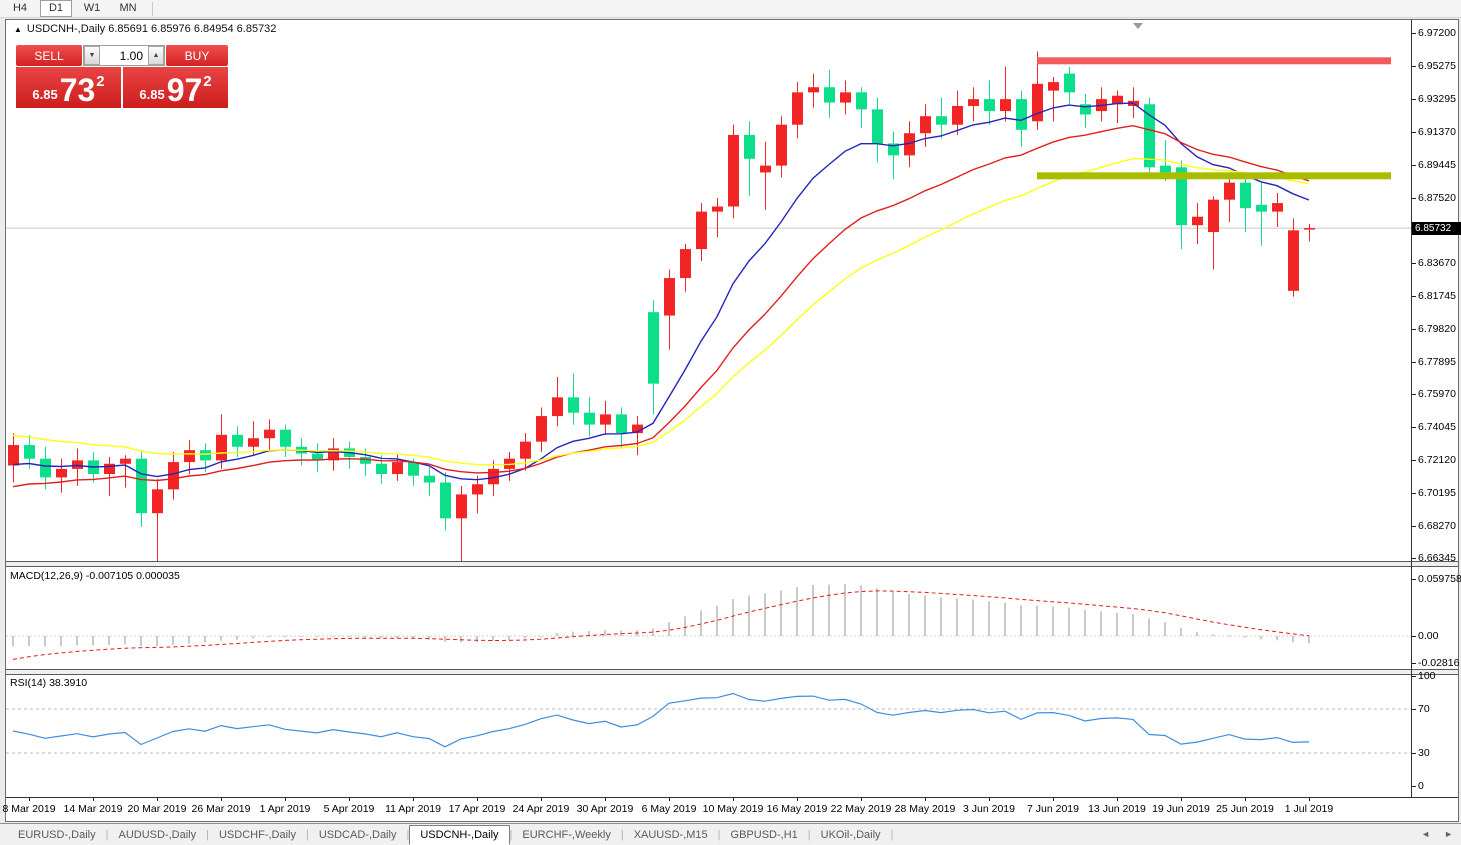 Image resolution: width=1461 pixels, height=845 pixels. I want to click on sell-price-button: 6.85 73 2, so click(68, 87).